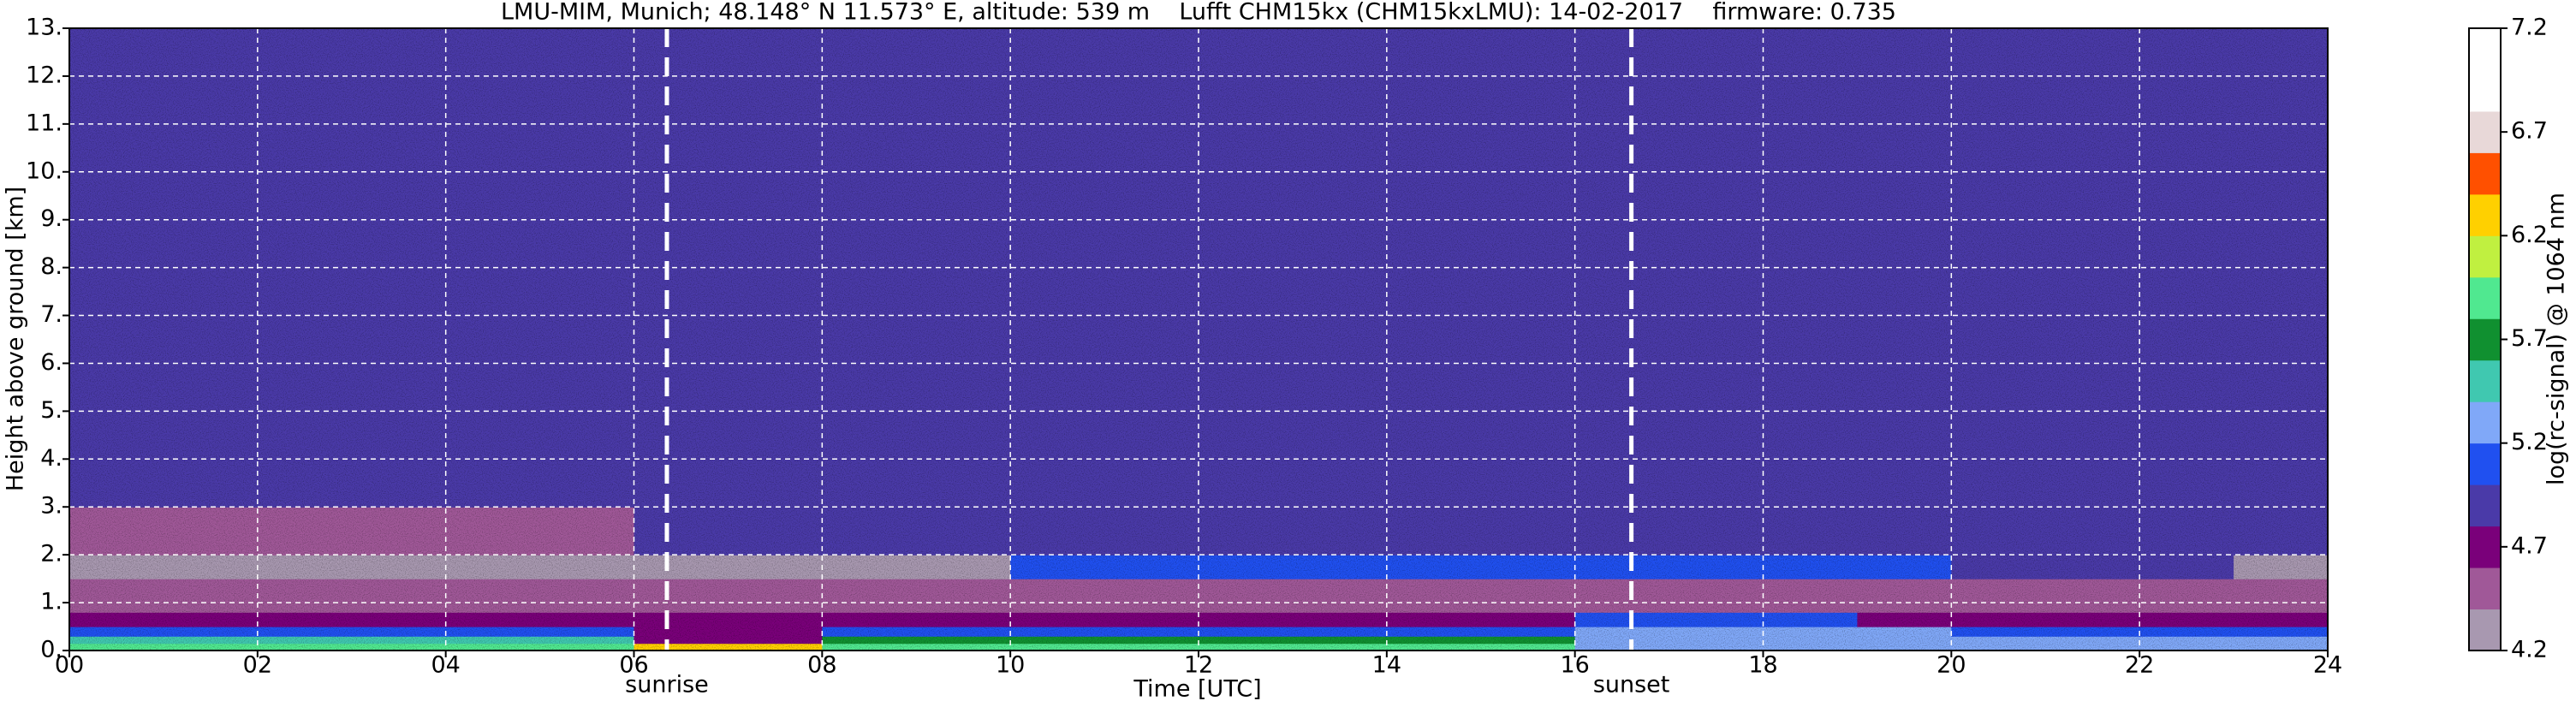 This screenshot has height=707, width=2576. Describe the element at coordinates (51, 218) in the screenshot. I see `y-tick-label: 9.` at that location.